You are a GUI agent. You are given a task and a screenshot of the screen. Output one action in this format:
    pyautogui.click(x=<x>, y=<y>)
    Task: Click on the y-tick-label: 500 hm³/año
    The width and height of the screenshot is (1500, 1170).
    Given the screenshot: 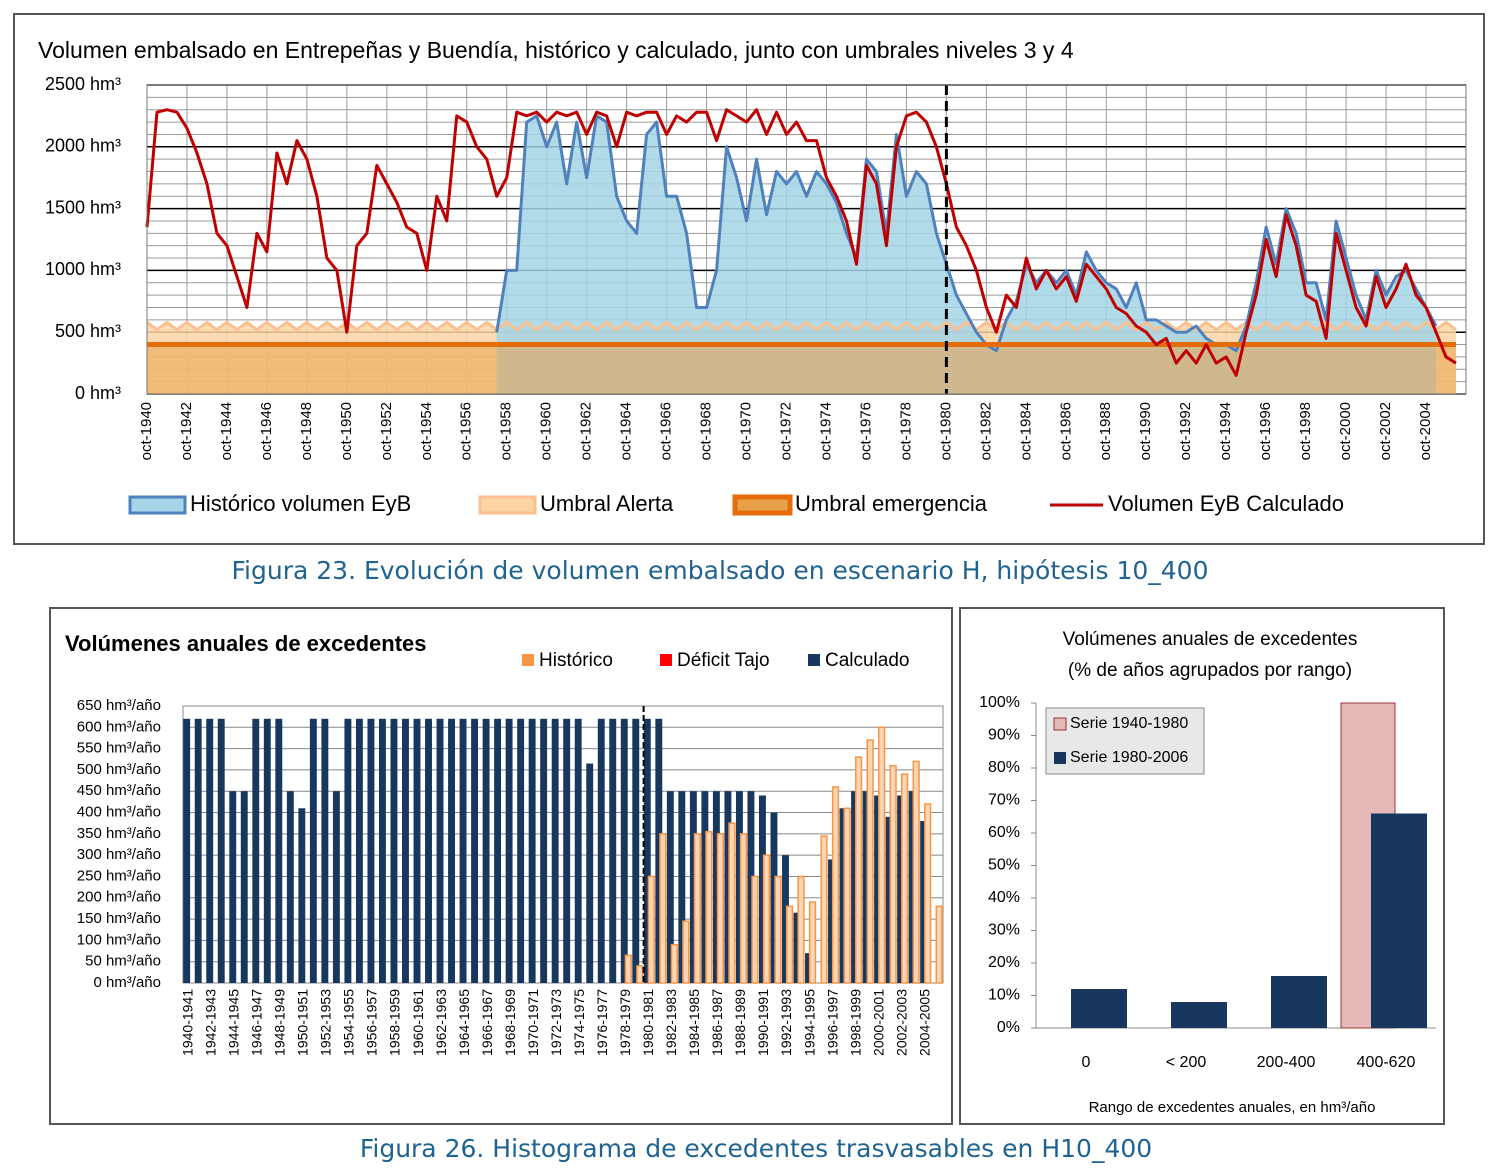 What is the action you would take?
    pyautogui.click(x=119, y=769)
    